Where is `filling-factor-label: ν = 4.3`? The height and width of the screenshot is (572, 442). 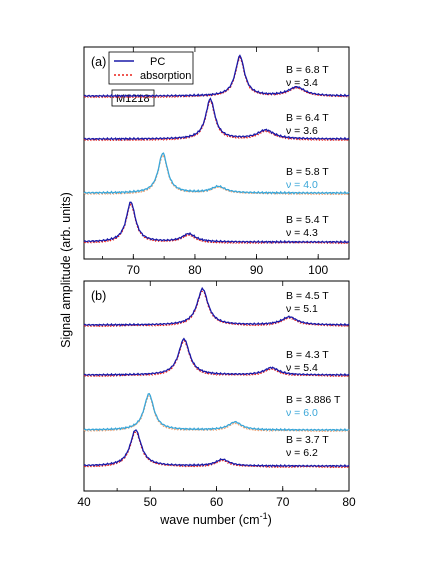 filling-factor-label: ν = 4.3 is located at coordinates (302, 233).